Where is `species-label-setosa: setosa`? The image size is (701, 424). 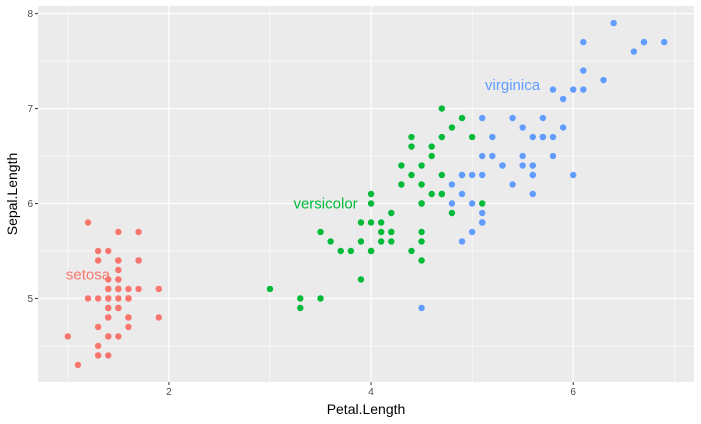
species-label-setosa: setosa is located at coordinates (88, 275).